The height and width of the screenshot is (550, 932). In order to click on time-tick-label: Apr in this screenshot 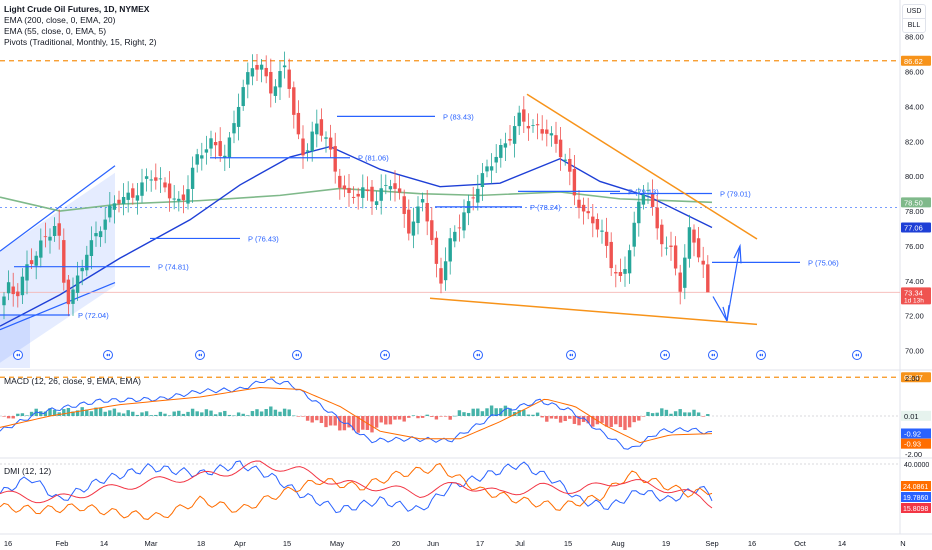, I will do `click(240, 543)`.